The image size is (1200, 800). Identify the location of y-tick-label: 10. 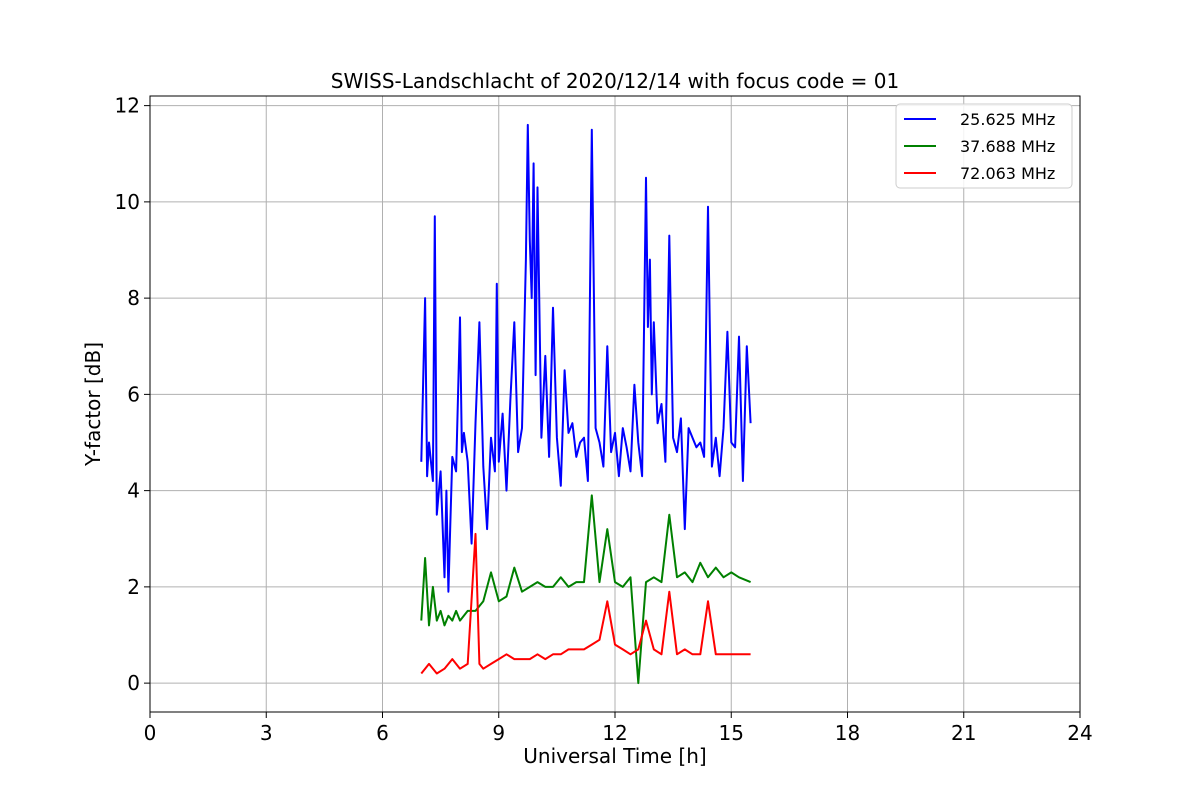
(127, 202).